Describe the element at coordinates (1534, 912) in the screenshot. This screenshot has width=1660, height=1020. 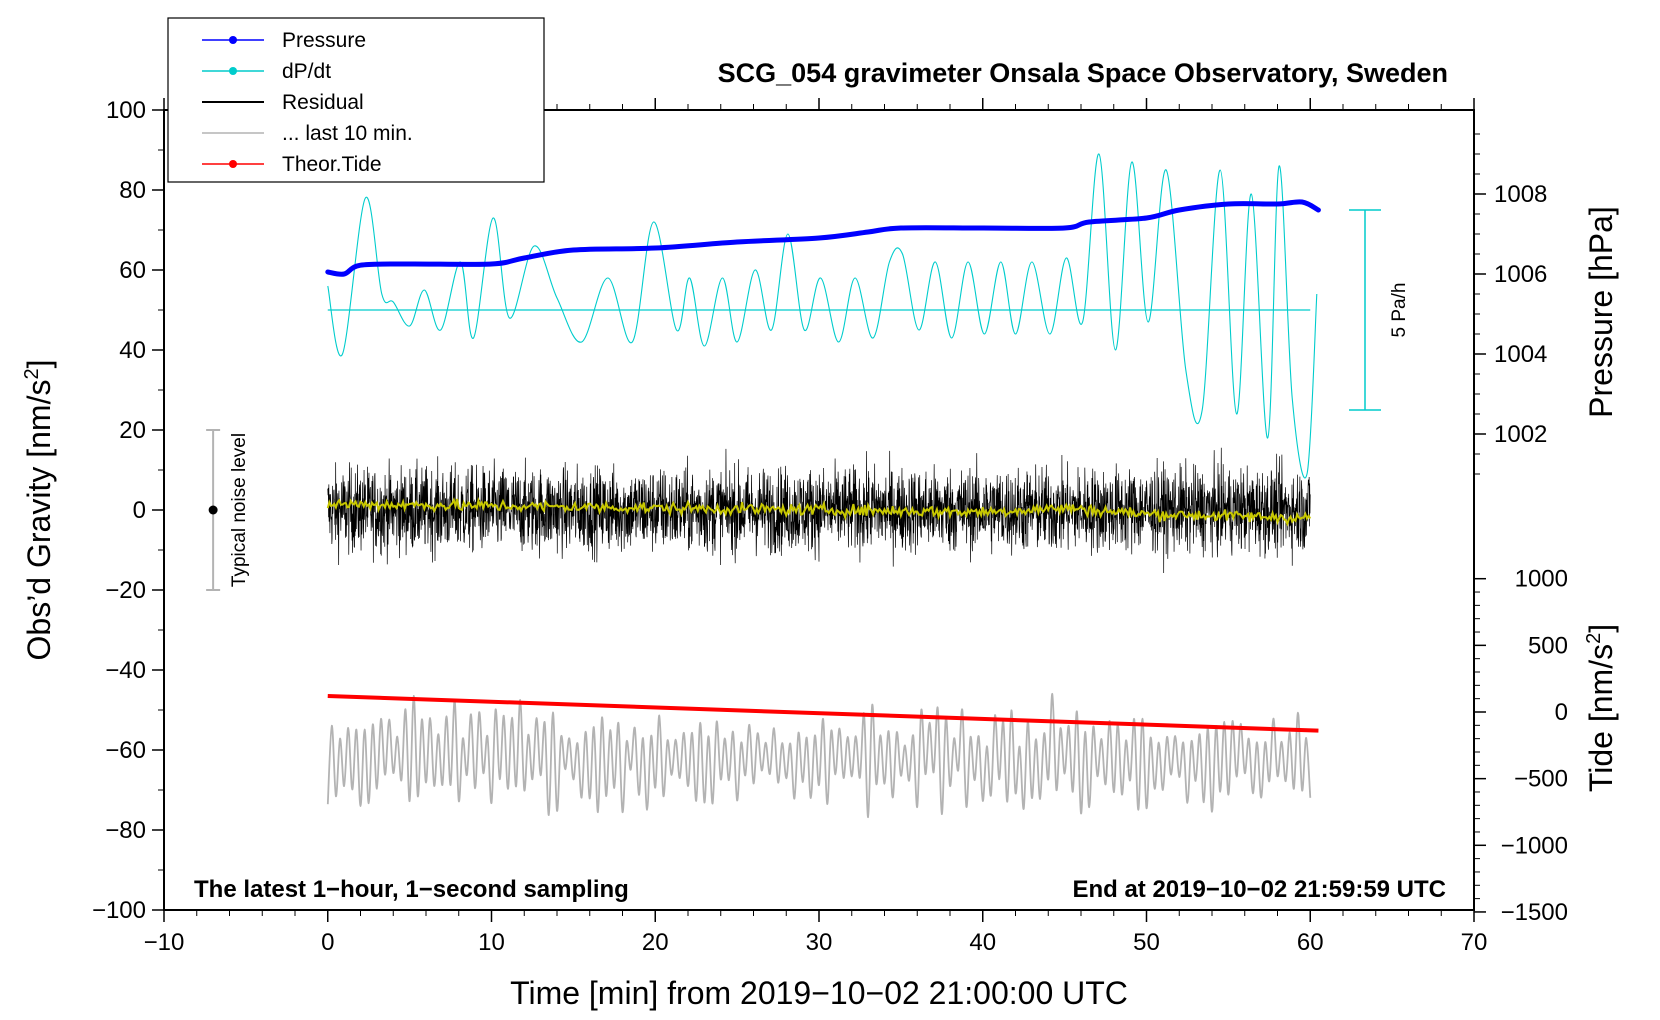
I see `tide-tick-label: −1500` at that location.